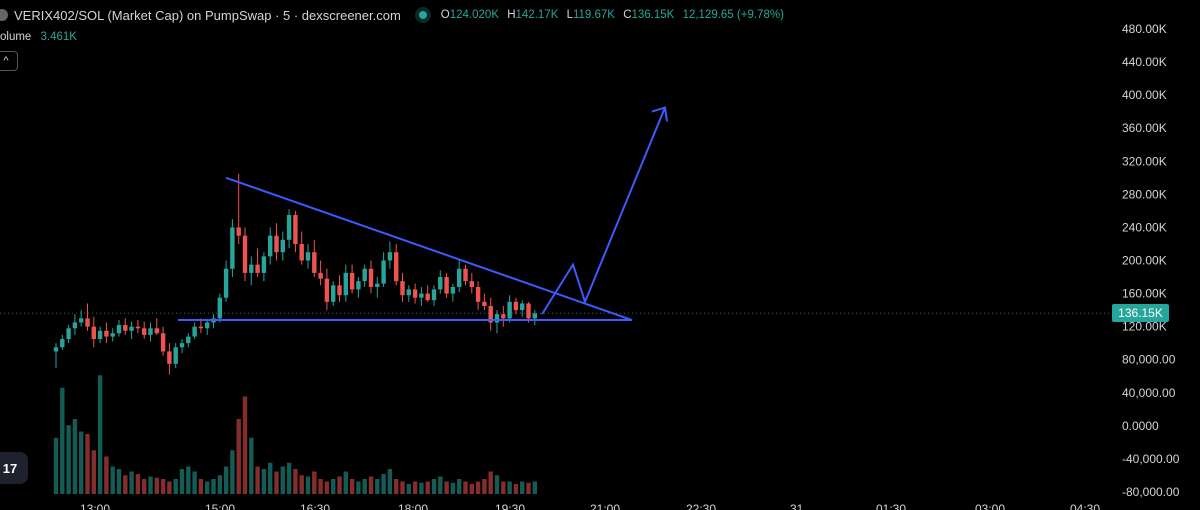  I want to click on chevron-up-icon: ^, so click(6, 61).